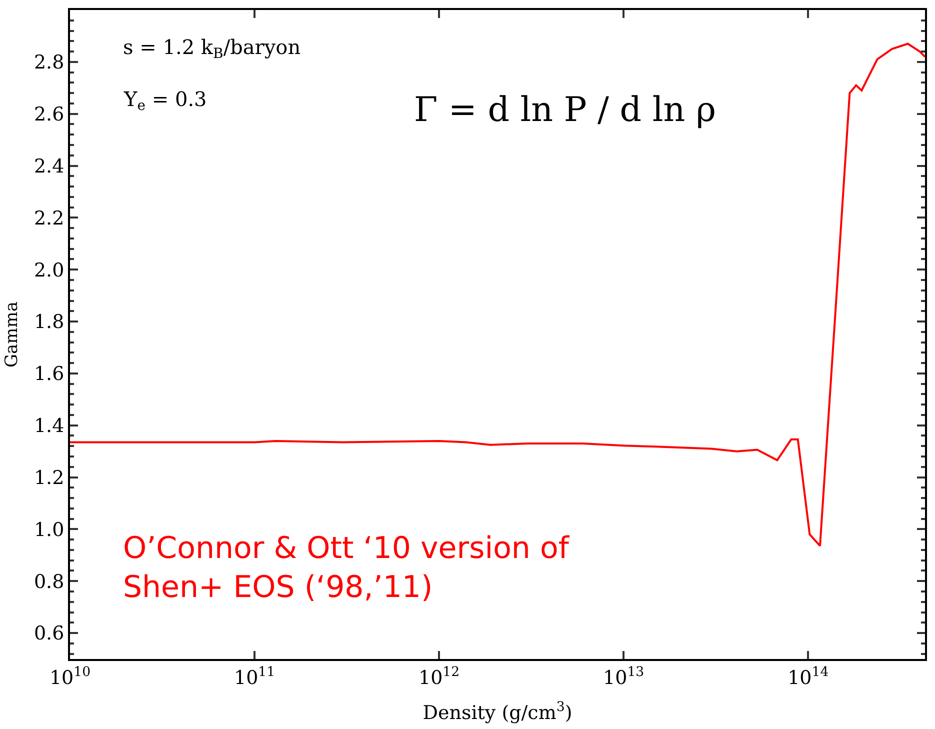  I want to click on y-tick-label: 1.2, so click(49, 477).